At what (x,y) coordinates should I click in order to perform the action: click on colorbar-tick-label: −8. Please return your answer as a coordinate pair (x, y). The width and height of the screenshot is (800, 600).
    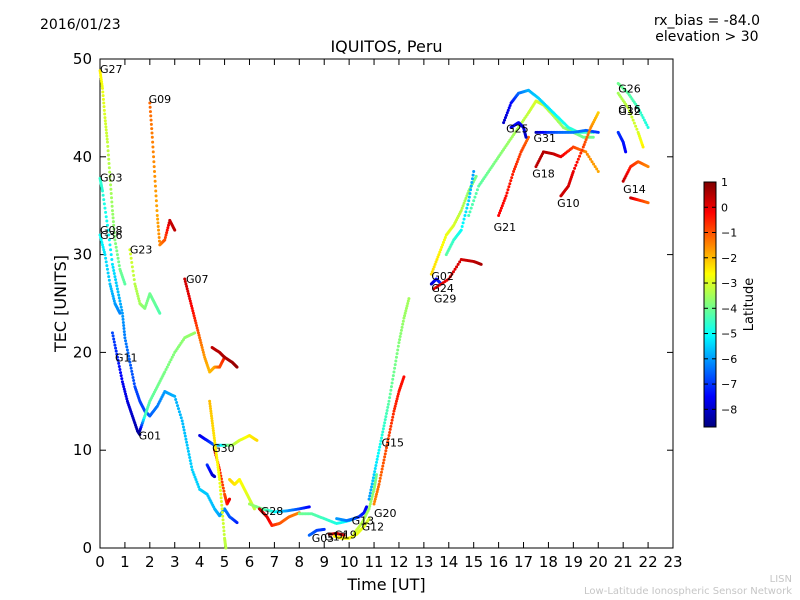
    Looking at the image, I should click on (729, 409).